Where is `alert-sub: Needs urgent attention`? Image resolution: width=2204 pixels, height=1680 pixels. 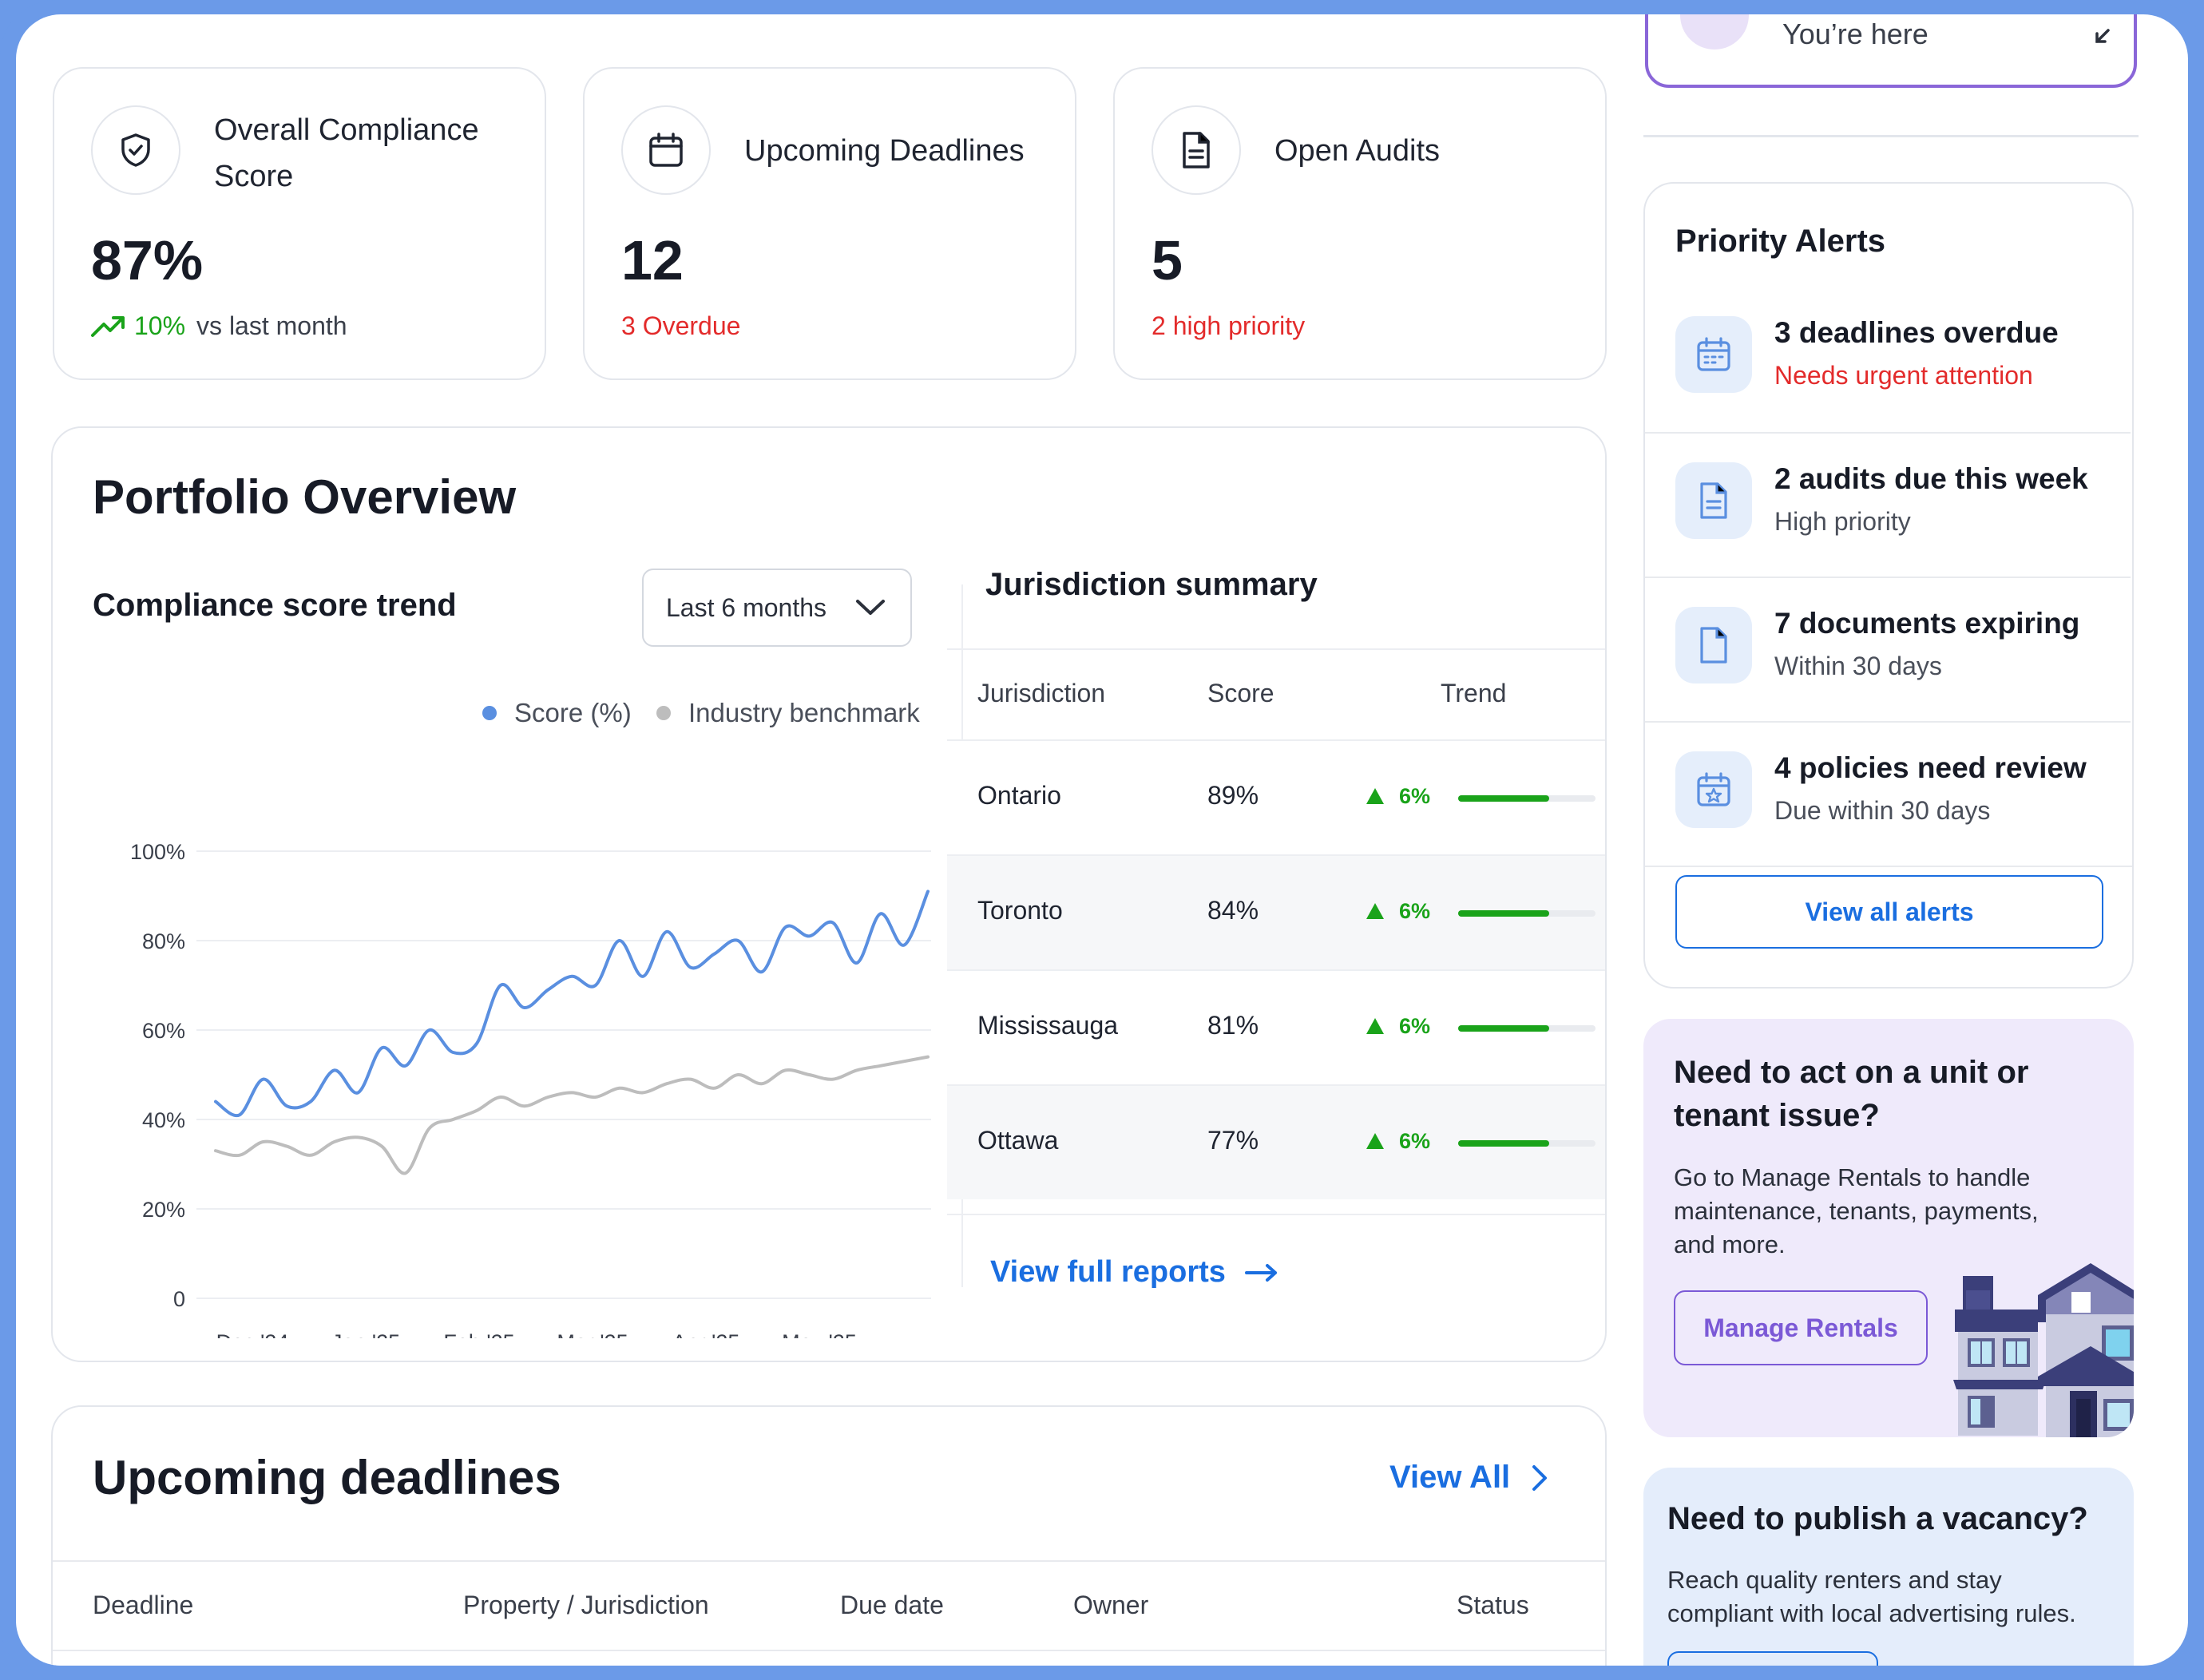 alert-sub: Needs urgent attention is located at coordinates (1904, 376).